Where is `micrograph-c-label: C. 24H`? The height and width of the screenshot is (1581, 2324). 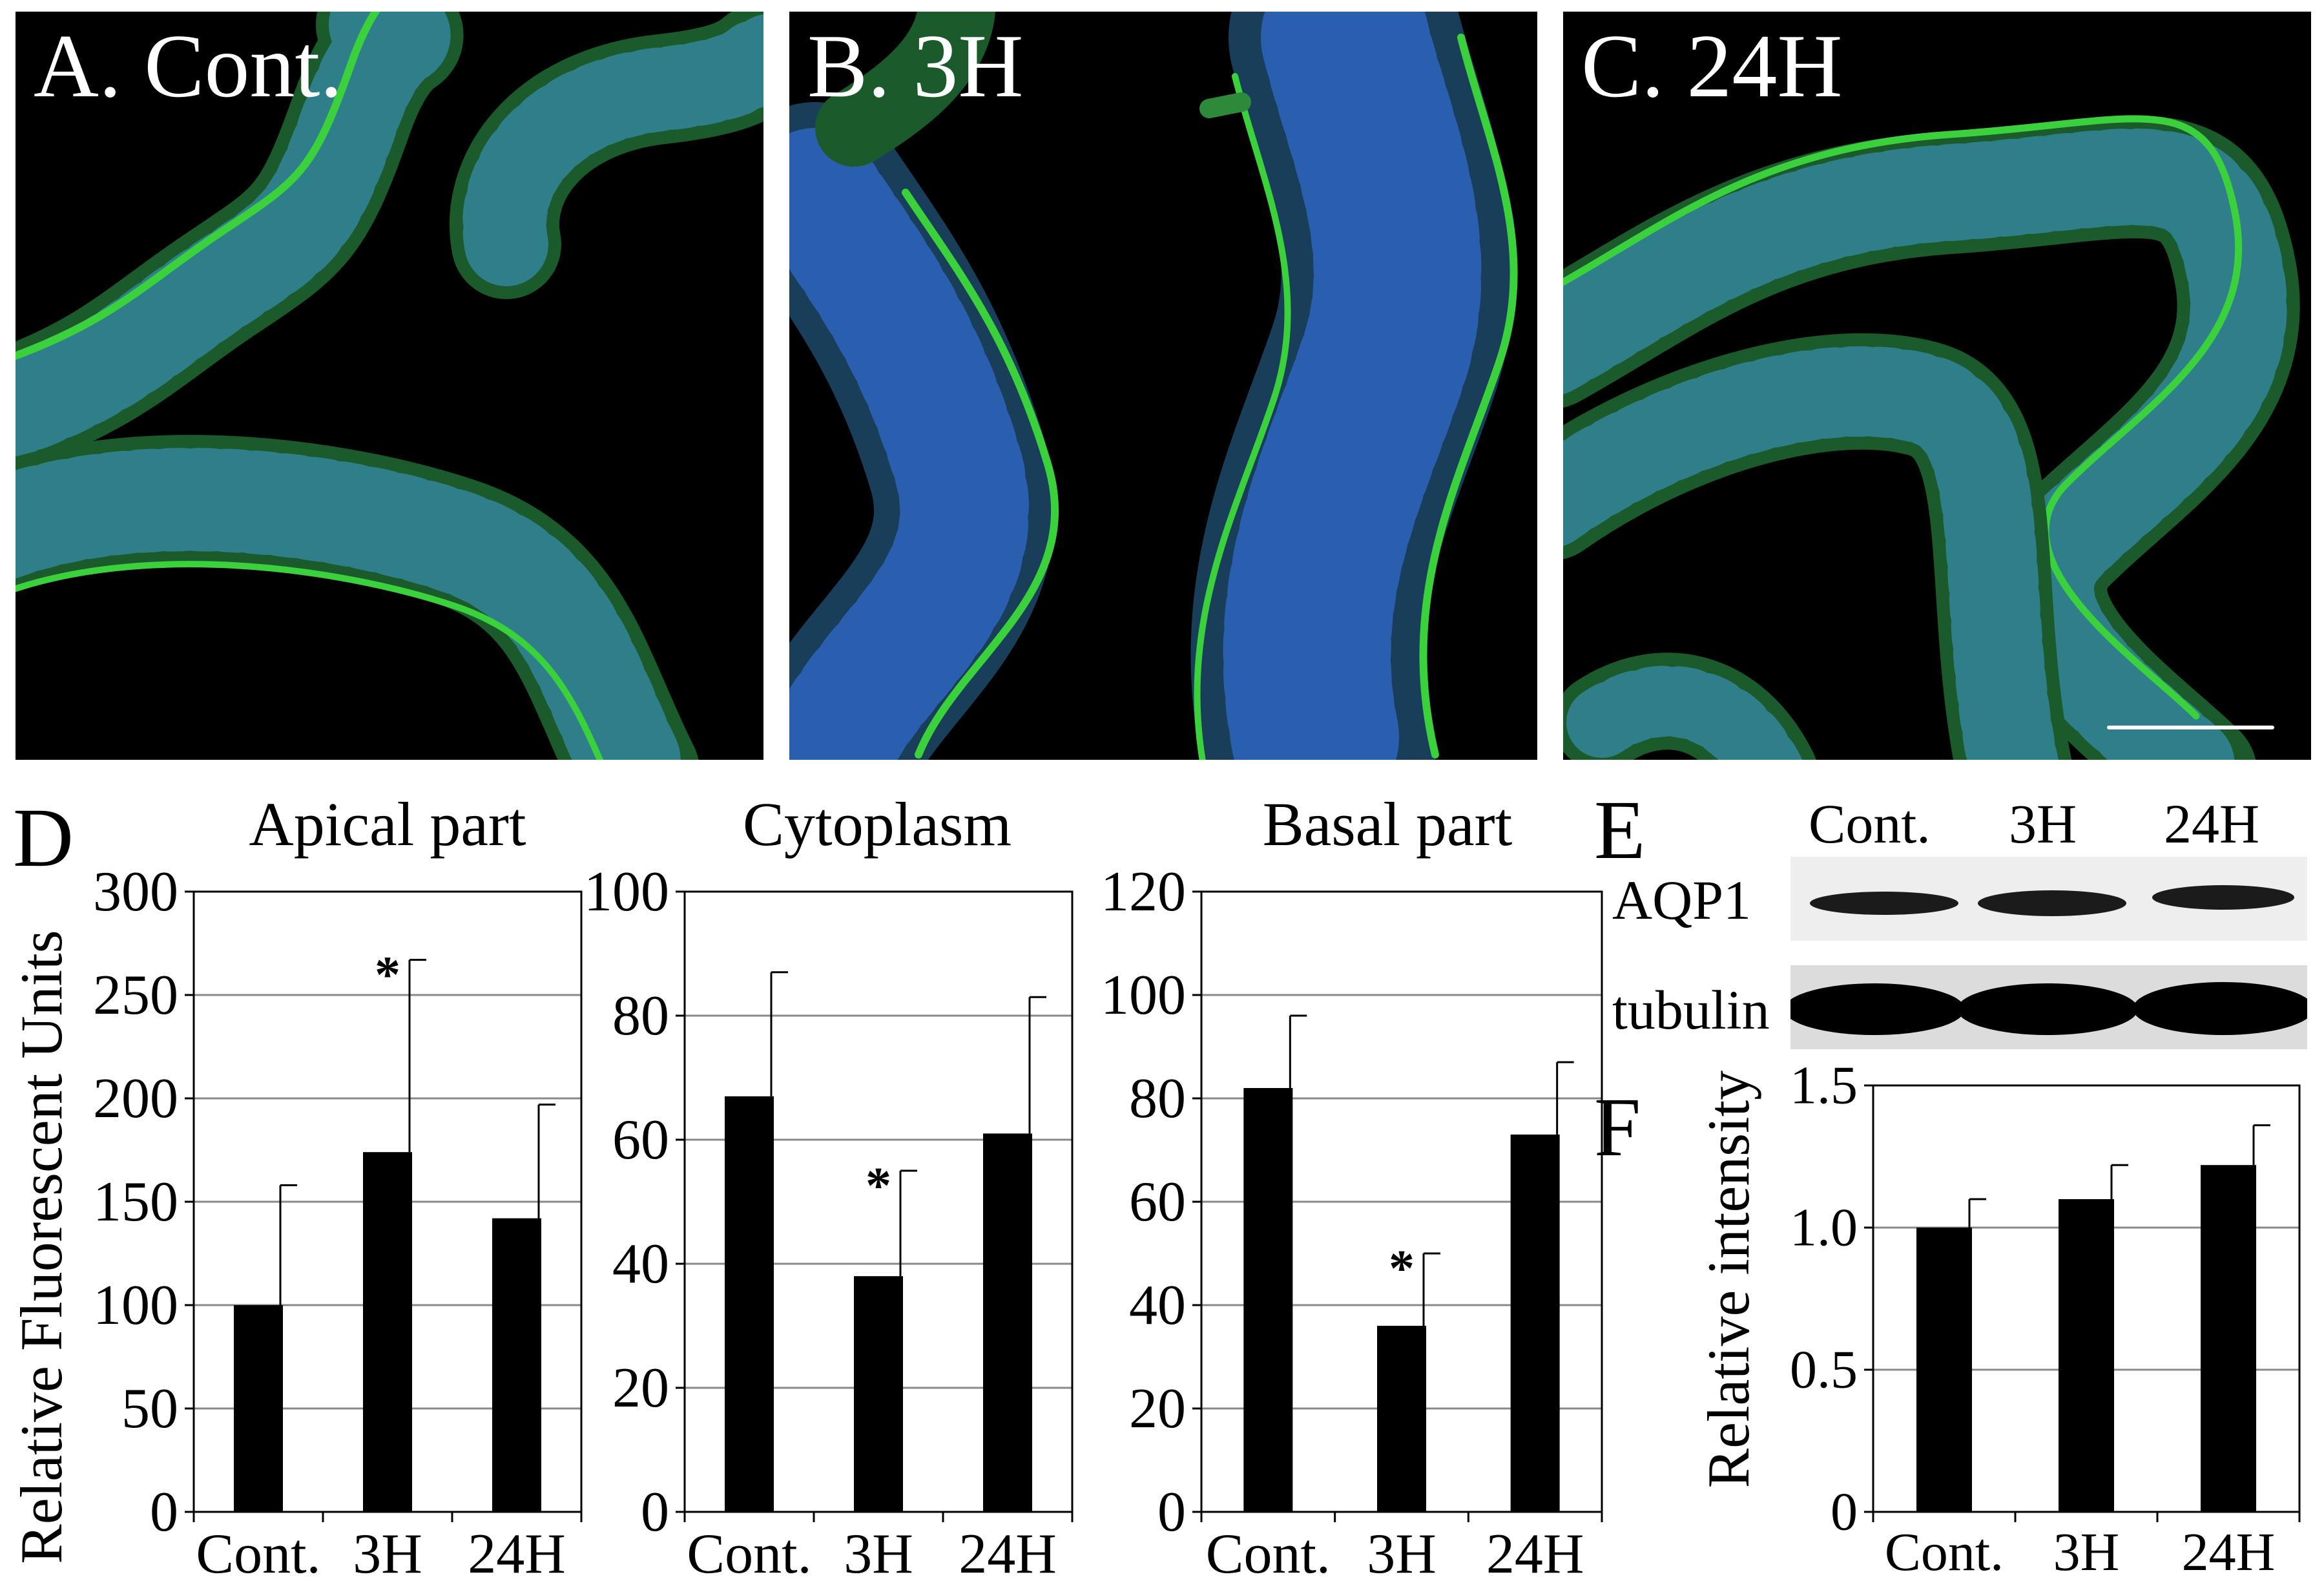
micrograph-c-label: C. 24H is located at coordinates (1712, 66).